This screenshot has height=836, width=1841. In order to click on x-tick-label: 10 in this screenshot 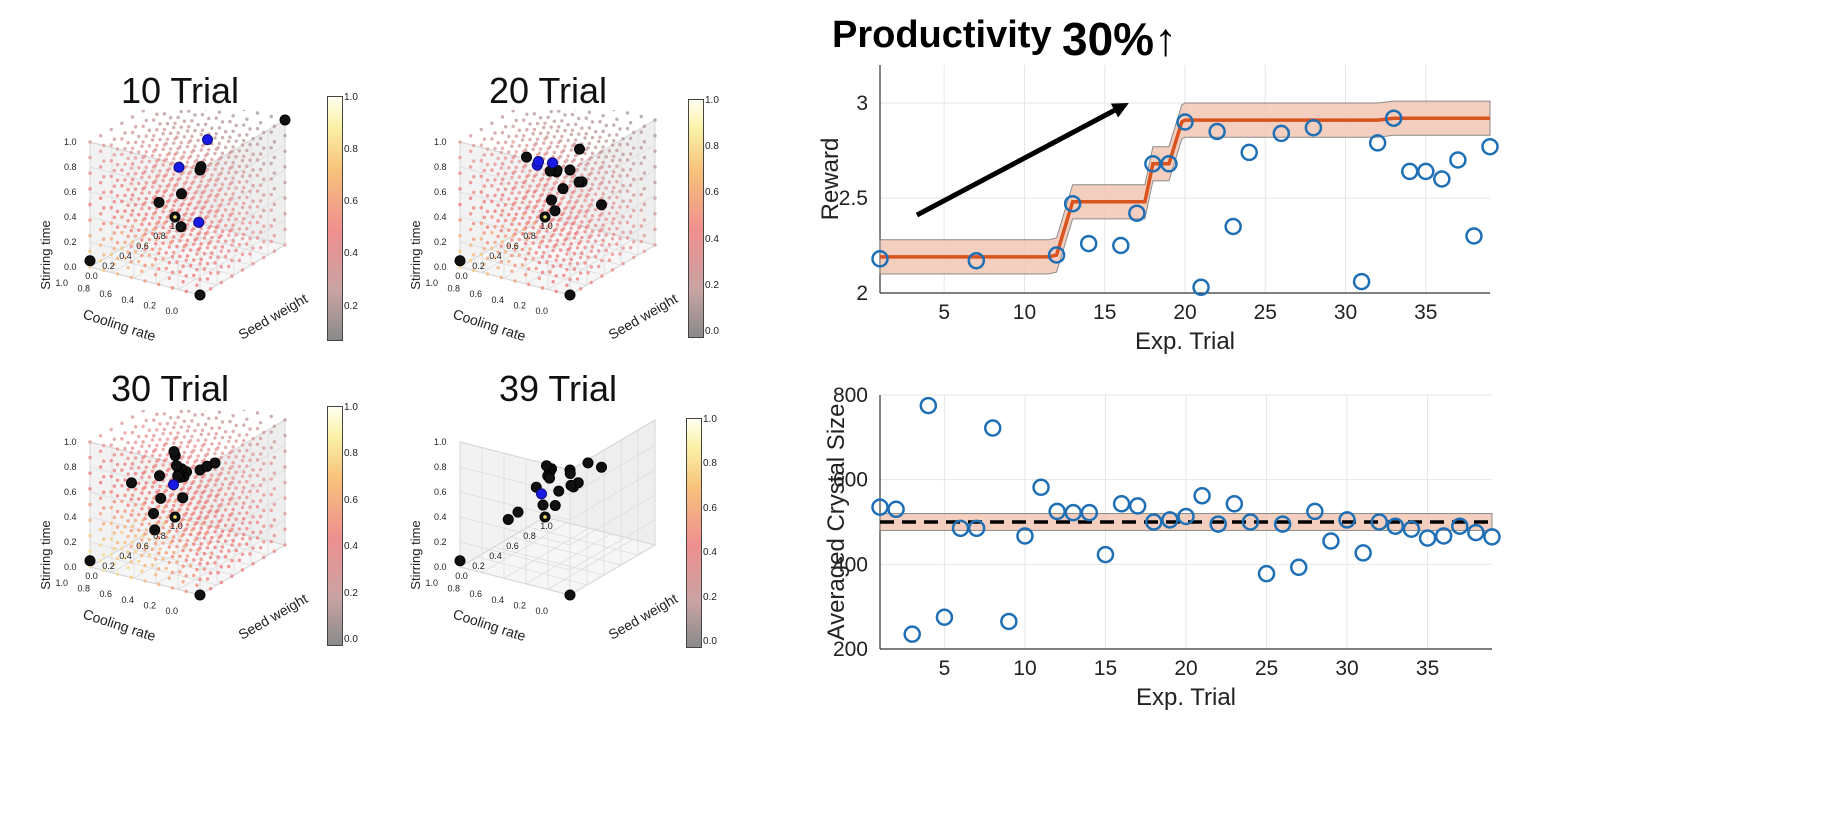, I will do `click(1024, 668)`.